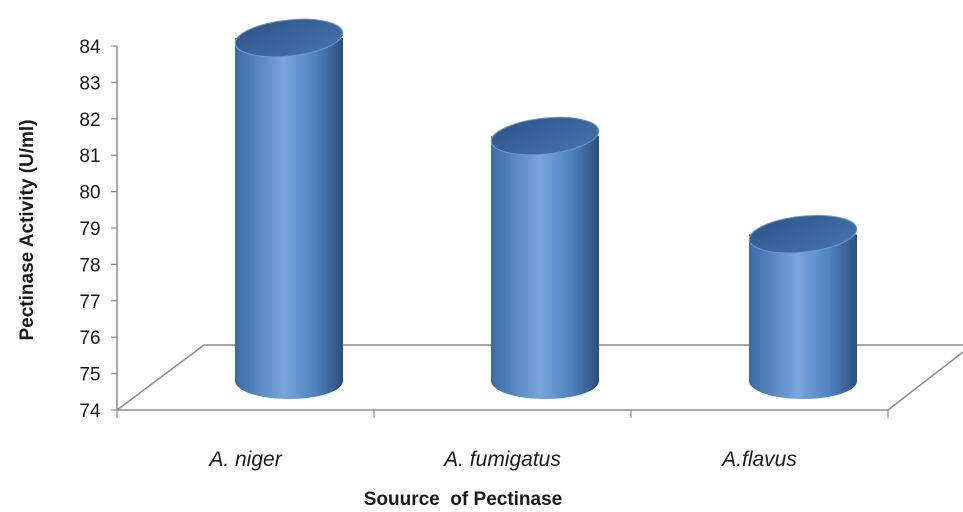  Describe the element at coordinates (89, 156) in the screenshot. I see `y-tick-label: 81` at that location.